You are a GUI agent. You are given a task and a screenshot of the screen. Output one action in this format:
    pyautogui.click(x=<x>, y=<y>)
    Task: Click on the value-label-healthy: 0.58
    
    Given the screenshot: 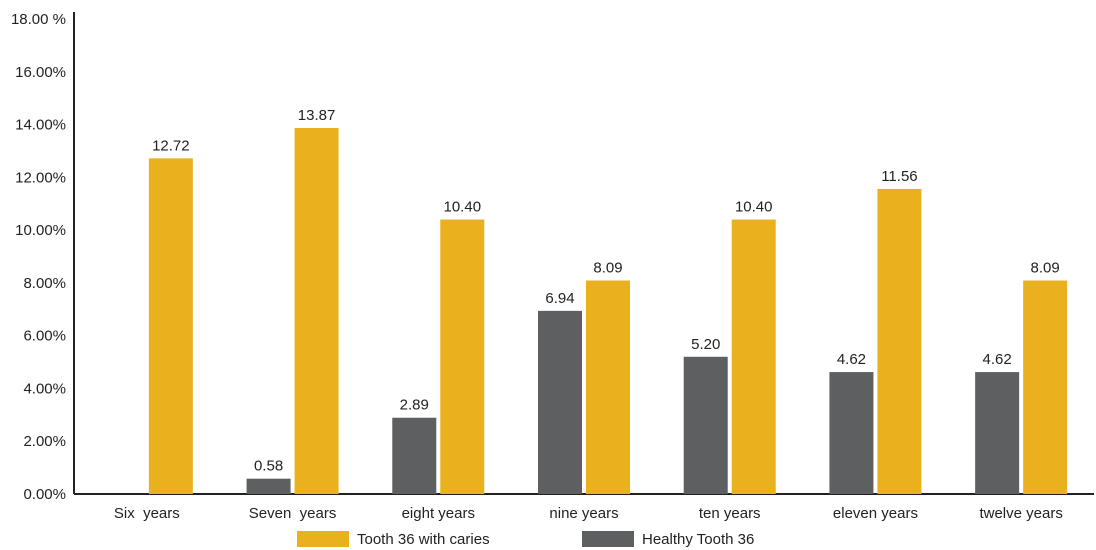 What is the action you would take?
    pyautogui.click(x=268, y=466)
    